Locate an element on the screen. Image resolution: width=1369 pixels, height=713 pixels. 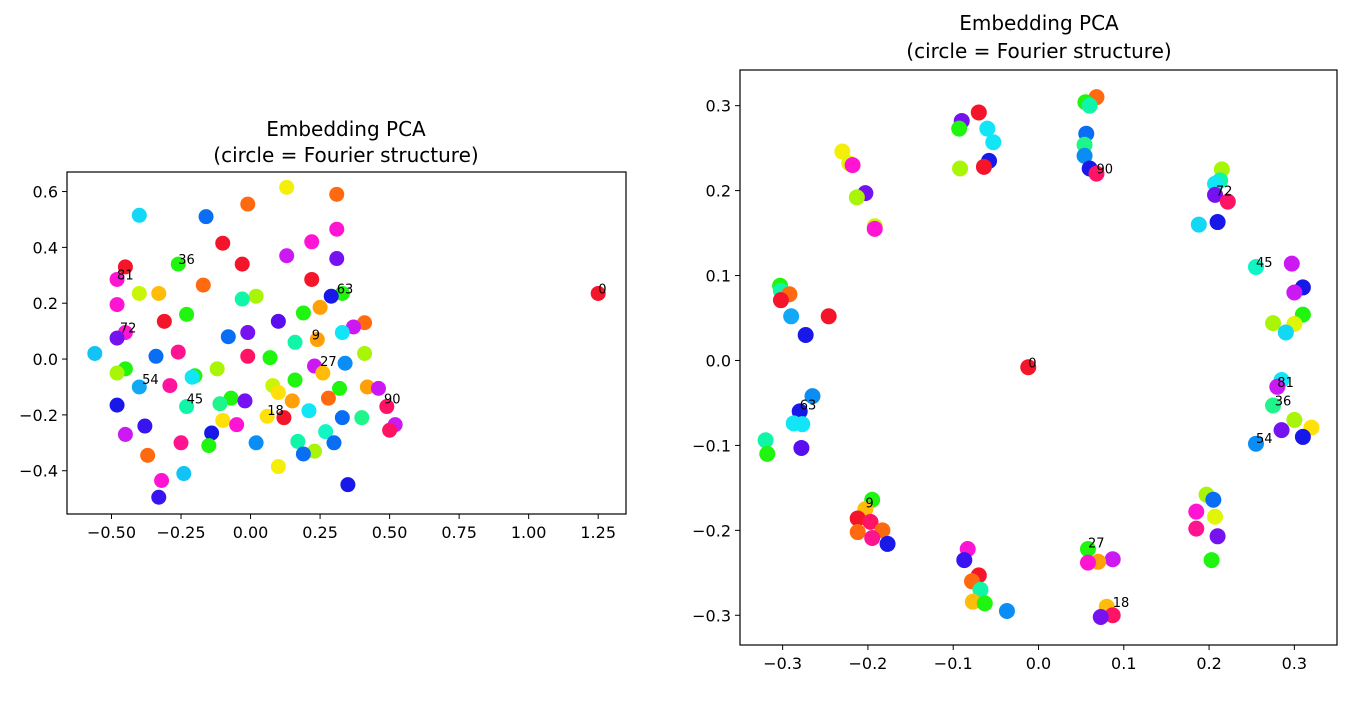
left-chart-annotation: 9 is located at coordinates (316, 336).